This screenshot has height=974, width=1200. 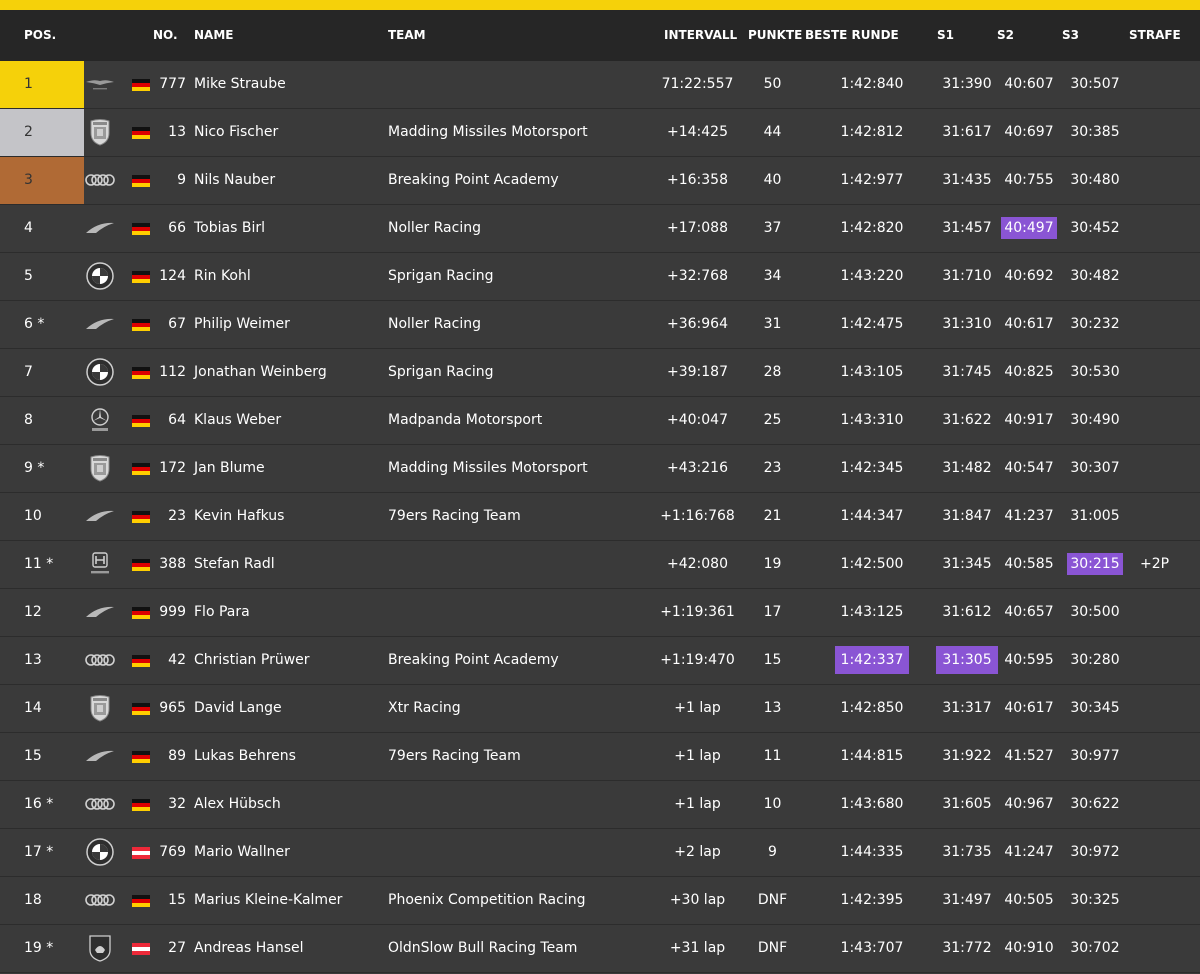 What do you see at coordinates (177, 420) in the screenshot?
I see `car-number: 64` at bounding box center [177, 420].